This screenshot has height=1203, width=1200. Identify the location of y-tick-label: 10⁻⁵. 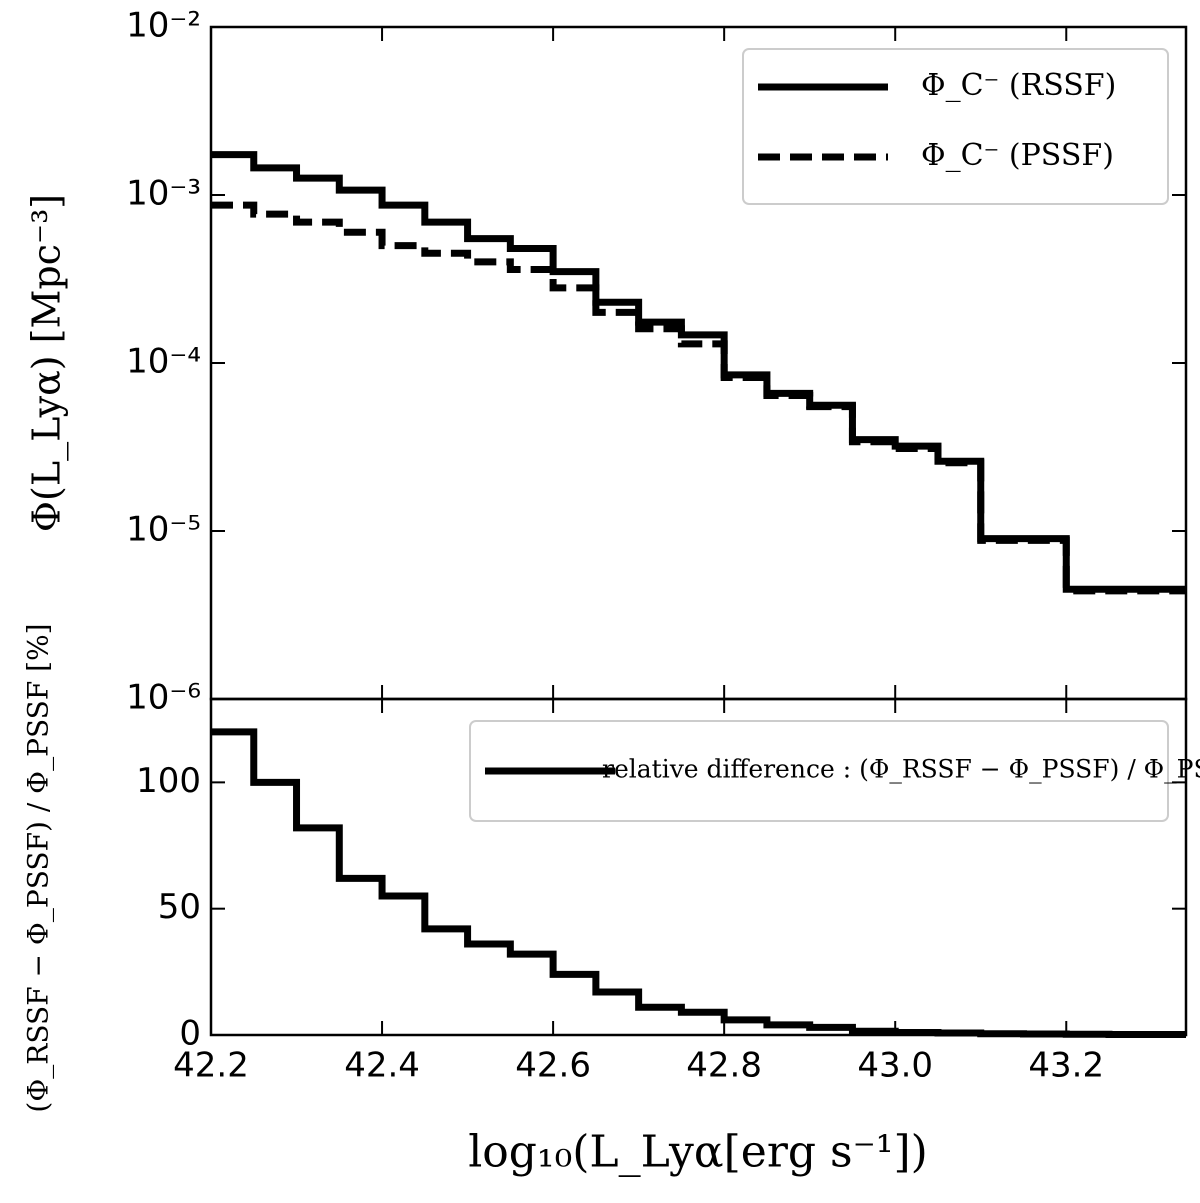
(163, 530).